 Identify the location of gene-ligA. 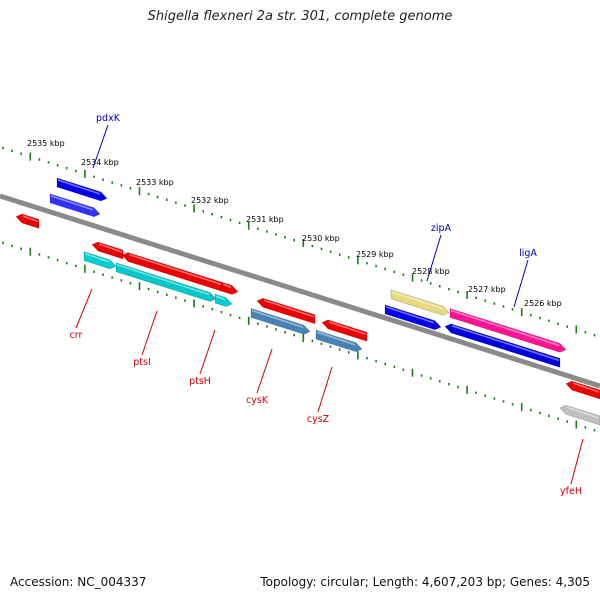
(508, 330).